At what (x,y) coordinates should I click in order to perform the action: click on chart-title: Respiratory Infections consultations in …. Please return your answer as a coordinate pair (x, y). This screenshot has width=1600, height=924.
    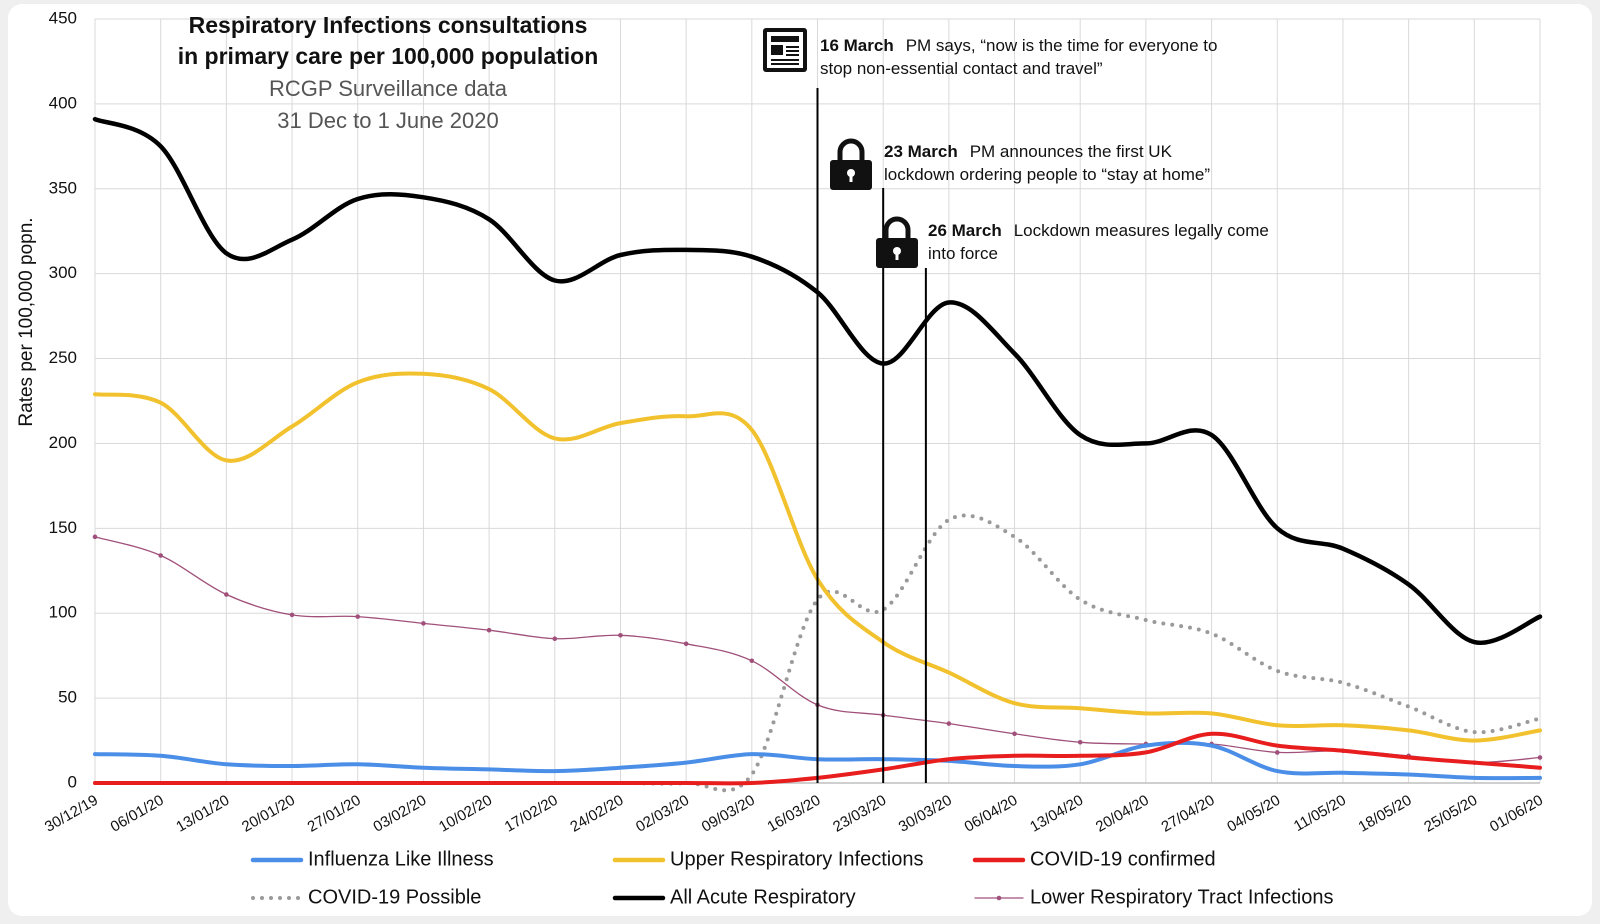
    Looking at the image, I should click on (388, 72).